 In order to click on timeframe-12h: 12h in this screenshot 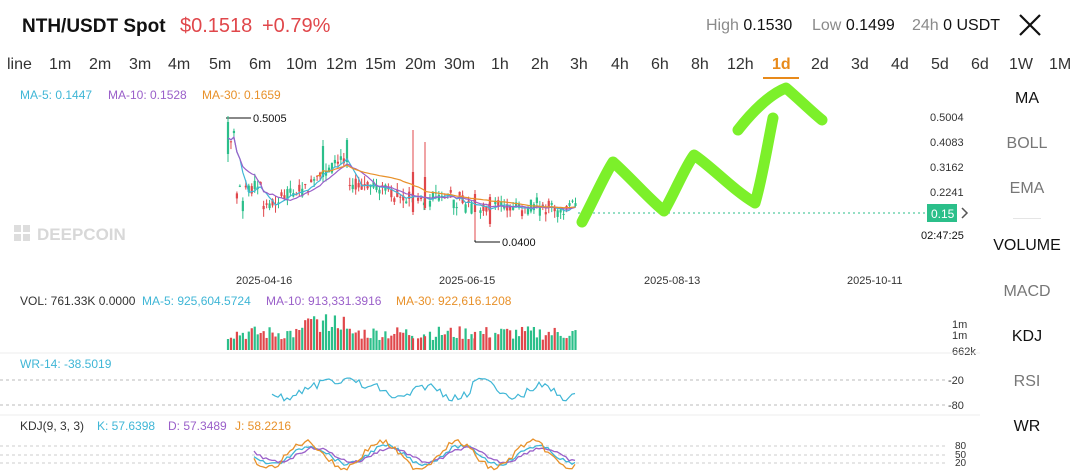, I will do `click(740, 64)`.